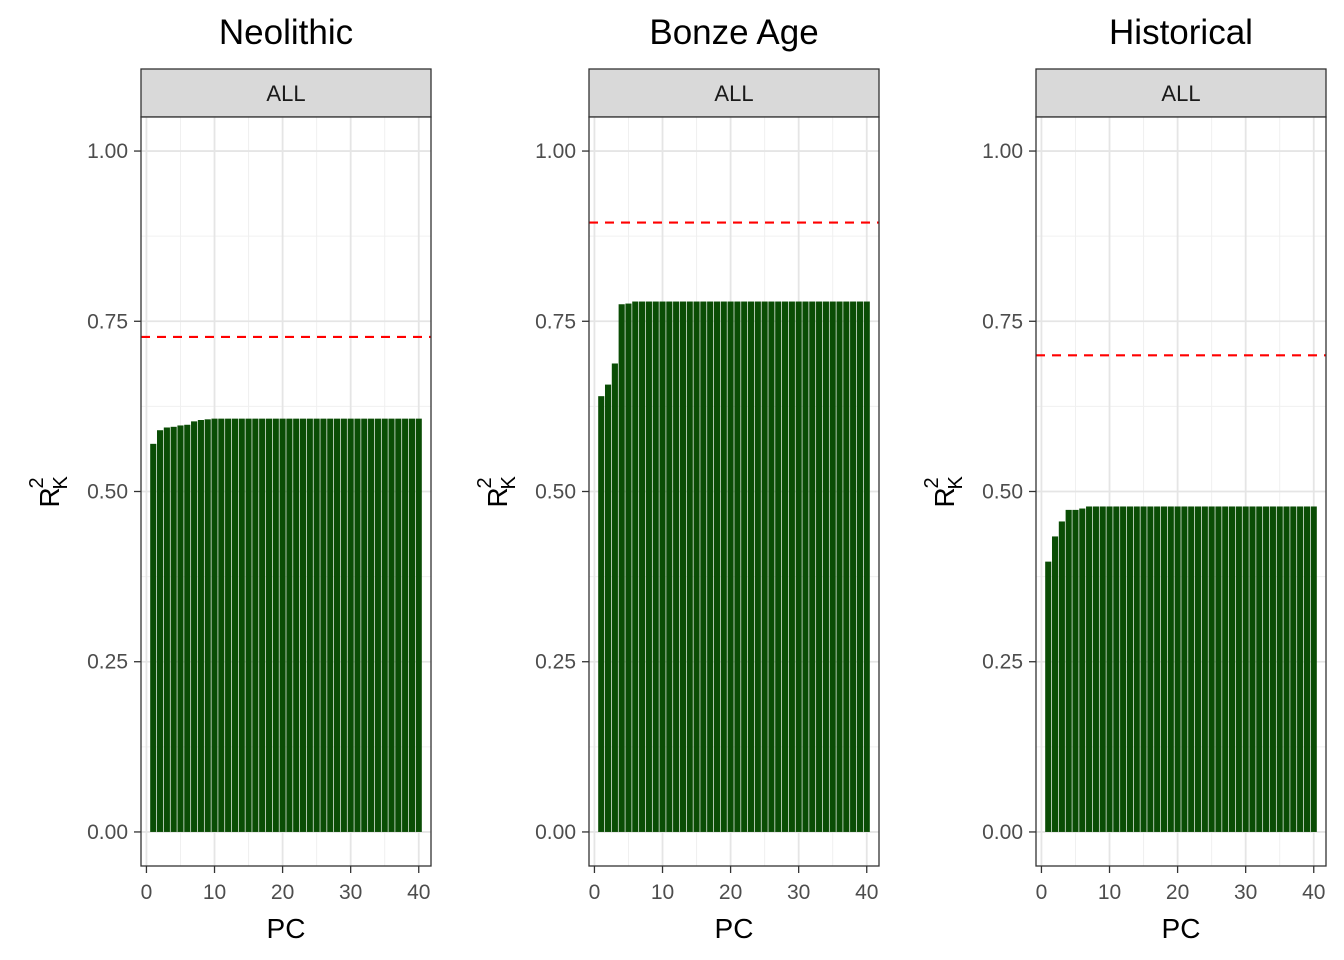 The width and height of the screenshot is (1344, 960). I want to click on x-tick-label: 30, so click(350, 892).